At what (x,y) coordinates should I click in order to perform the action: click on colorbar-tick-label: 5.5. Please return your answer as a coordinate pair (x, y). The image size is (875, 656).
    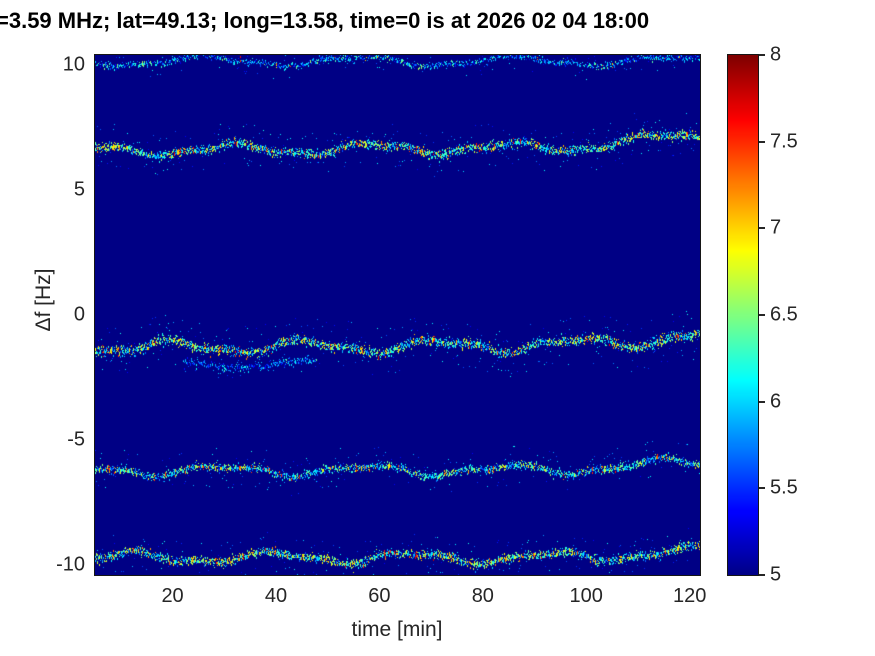
    Looking at the image, I should click on (784, 487).